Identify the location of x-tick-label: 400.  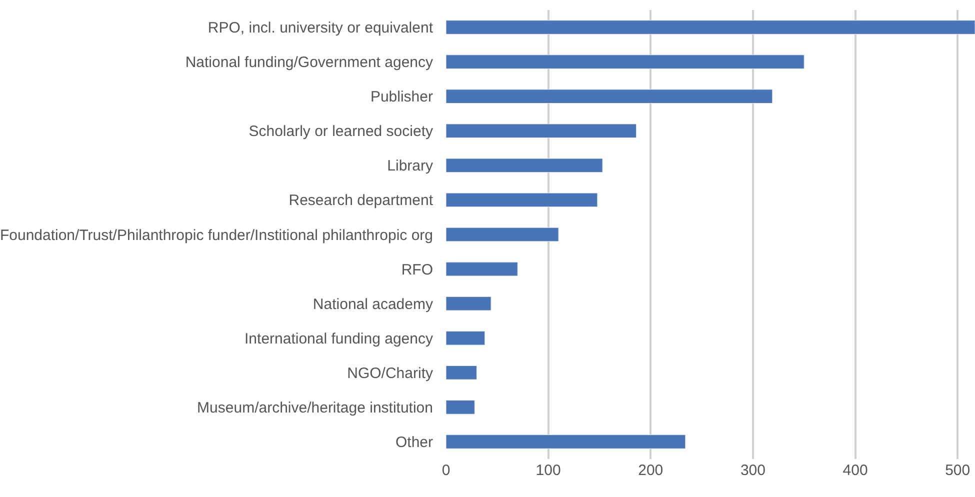
(855, 470).